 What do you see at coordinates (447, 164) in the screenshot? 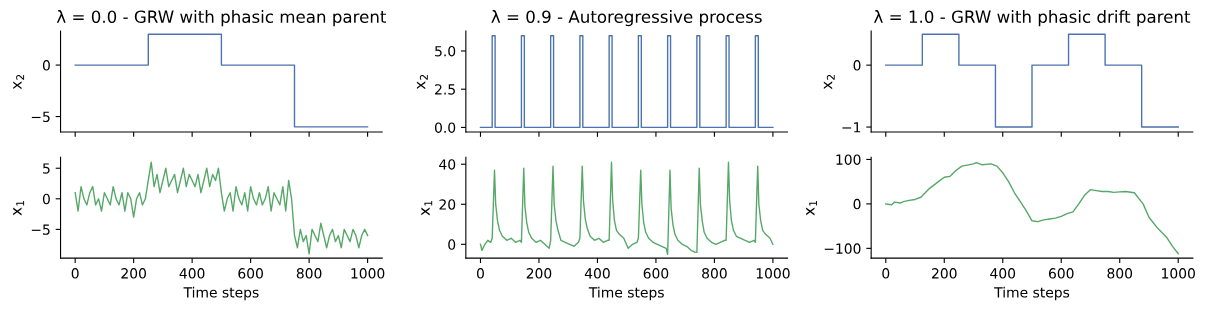
I see `y-tick-label: 40` at bounding box center [447, 164].